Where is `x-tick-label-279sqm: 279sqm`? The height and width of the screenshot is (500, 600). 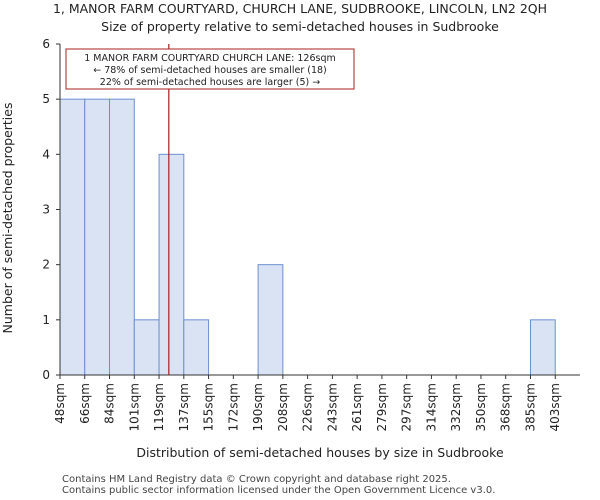 x-tick-label-279sqm: 279sqm is located at coordinates (382, 407).